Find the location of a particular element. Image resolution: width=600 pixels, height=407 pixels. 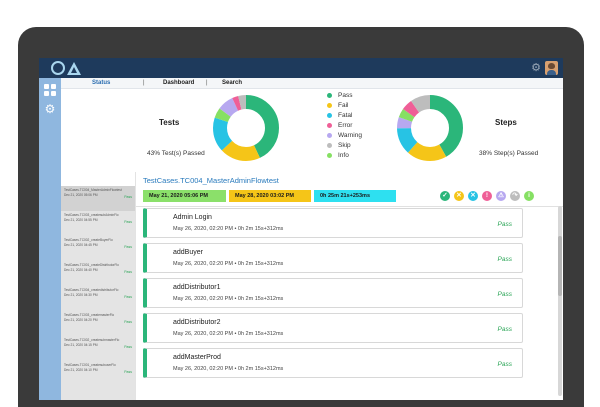

steps-slice-skip is located at coordinates (430, 128).